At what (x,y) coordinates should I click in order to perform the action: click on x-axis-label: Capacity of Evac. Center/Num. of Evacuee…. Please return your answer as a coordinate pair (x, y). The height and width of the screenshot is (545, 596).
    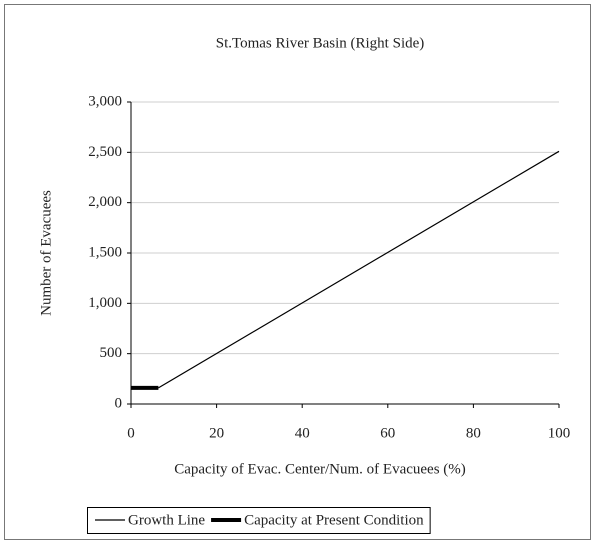
    Looking at the image, I should click on (320, 469).